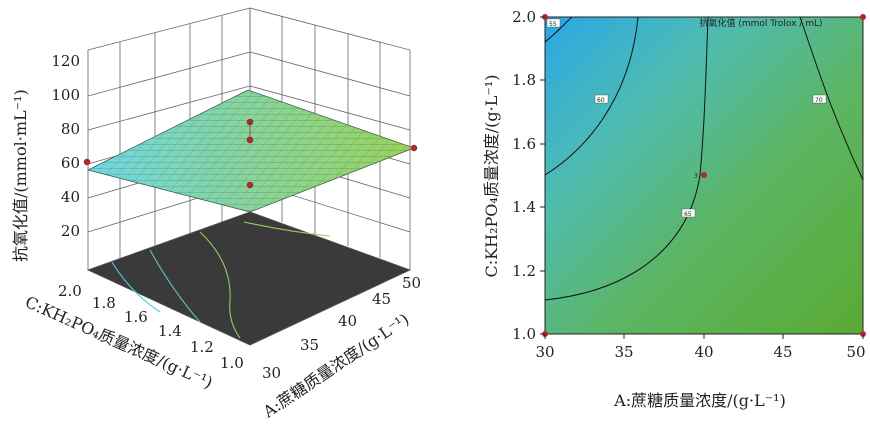  Describe the element at coordinates (524, 175) in the screenshot. I see `contour-y-ticks: 2.0 1.8 1.6 1.4 1.2 1.0` at that location.